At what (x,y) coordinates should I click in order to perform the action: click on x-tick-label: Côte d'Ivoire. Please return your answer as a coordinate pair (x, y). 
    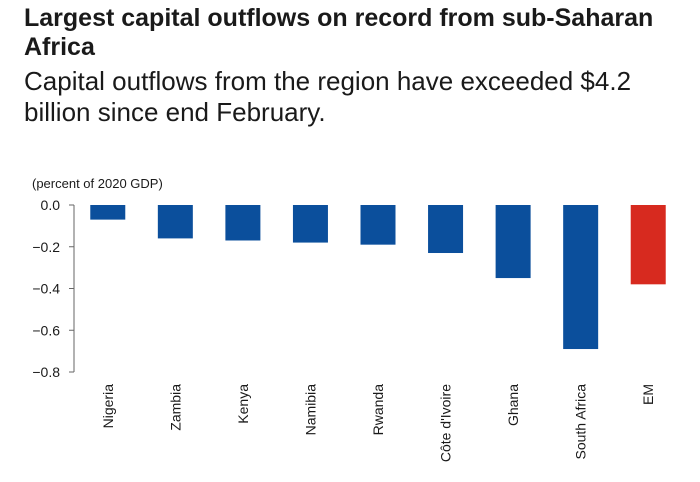
    Looking at the image, I should click on (446, 423).